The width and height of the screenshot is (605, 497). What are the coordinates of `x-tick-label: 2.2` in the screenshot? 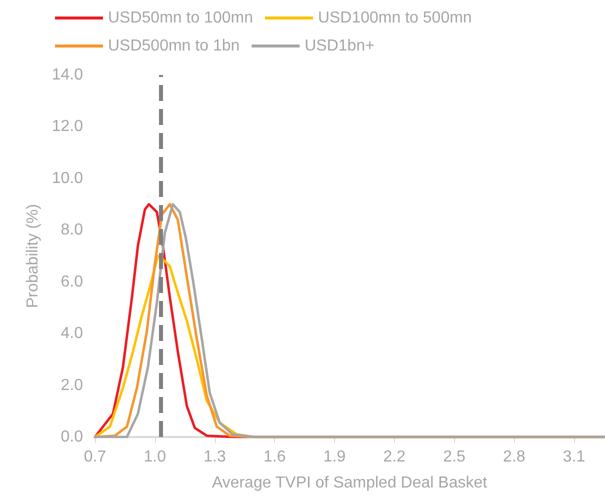 It's located at (394, 457).